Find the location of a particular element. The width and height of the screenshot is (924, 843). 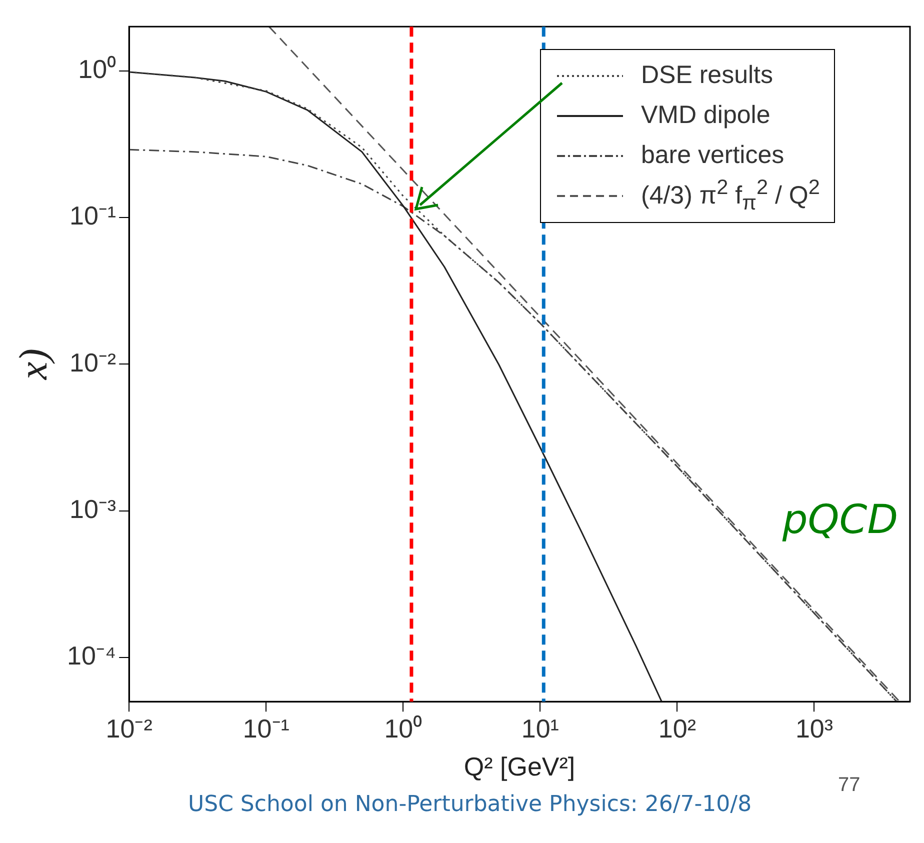

text: USC School on Non-Perturbative Physics: 26/7-10/8 is located at coordinates (470, 804).